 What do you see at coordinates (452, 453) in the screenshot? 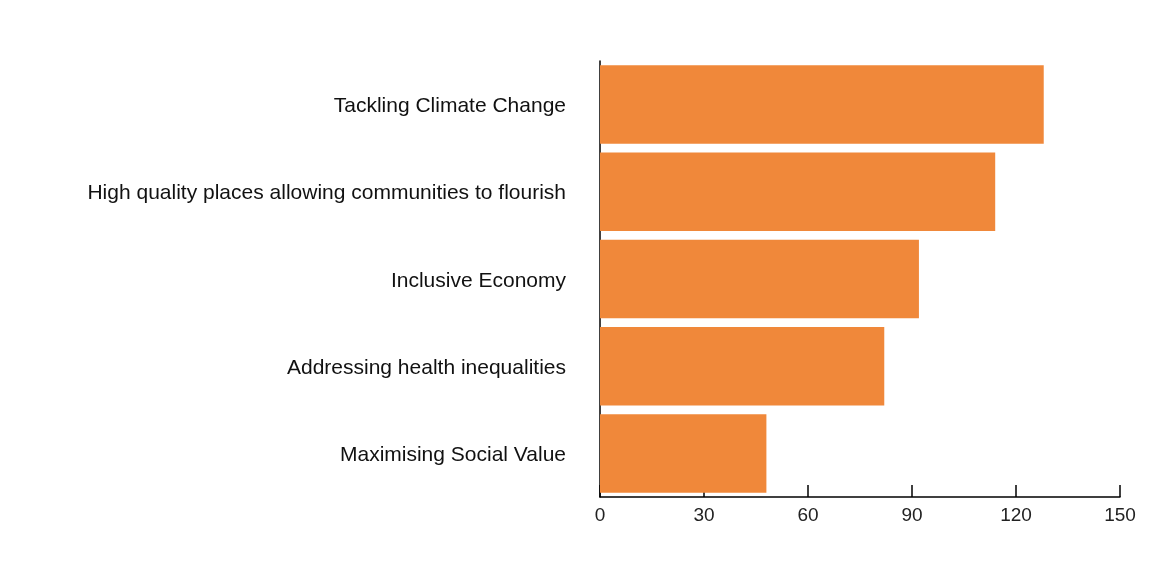
I see `y-tick-label: Maximising Social Value` at bounding box center [452, 453].